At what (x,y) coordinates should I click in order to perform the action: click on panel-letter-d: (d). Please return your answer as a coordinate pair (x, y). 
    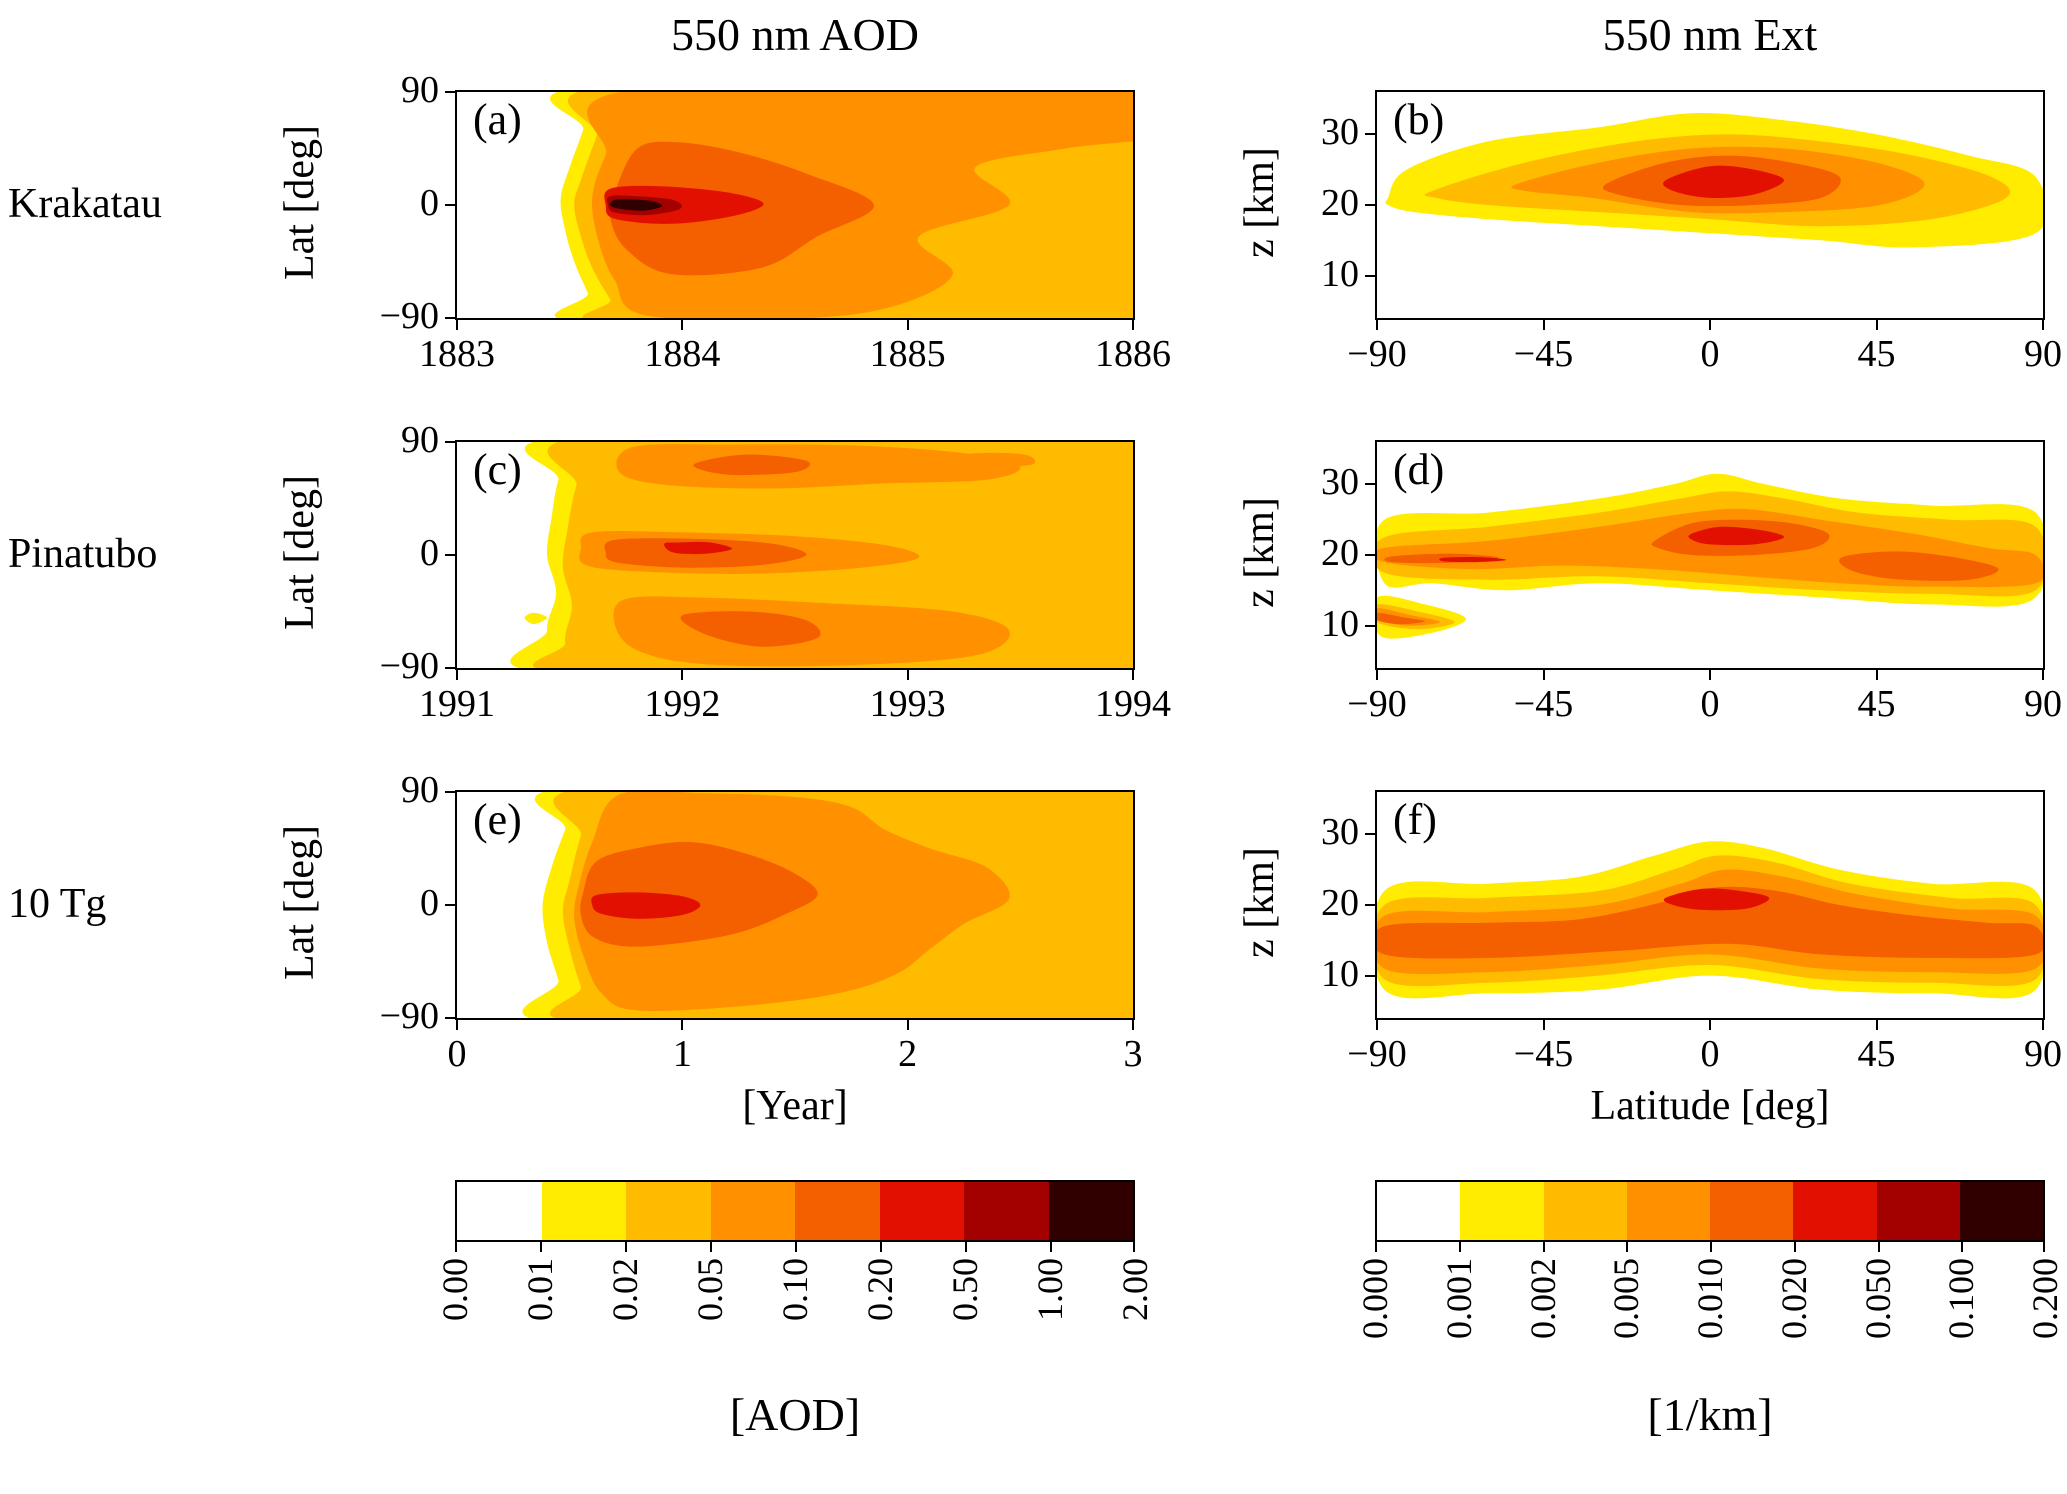
    Looking at the image, I should click on (1419, 469).